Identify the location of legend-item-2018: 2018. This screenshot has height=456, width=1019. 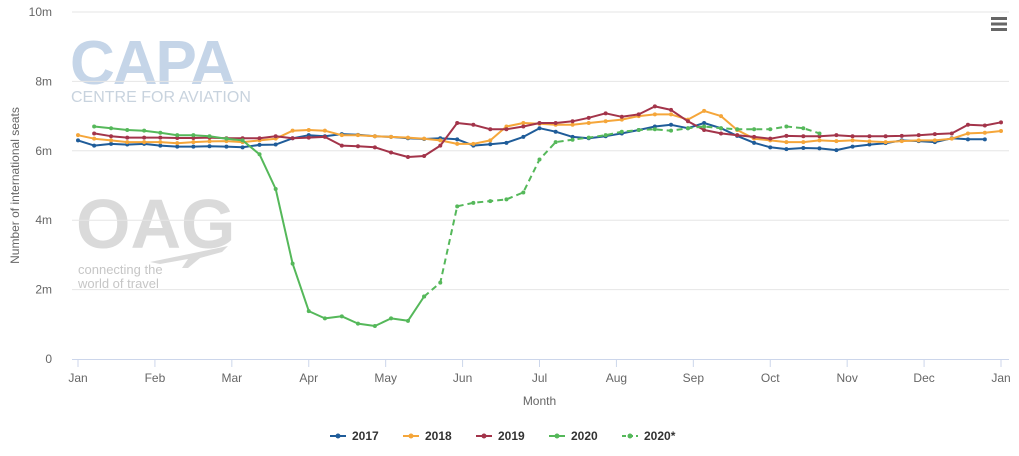
(427, 436).